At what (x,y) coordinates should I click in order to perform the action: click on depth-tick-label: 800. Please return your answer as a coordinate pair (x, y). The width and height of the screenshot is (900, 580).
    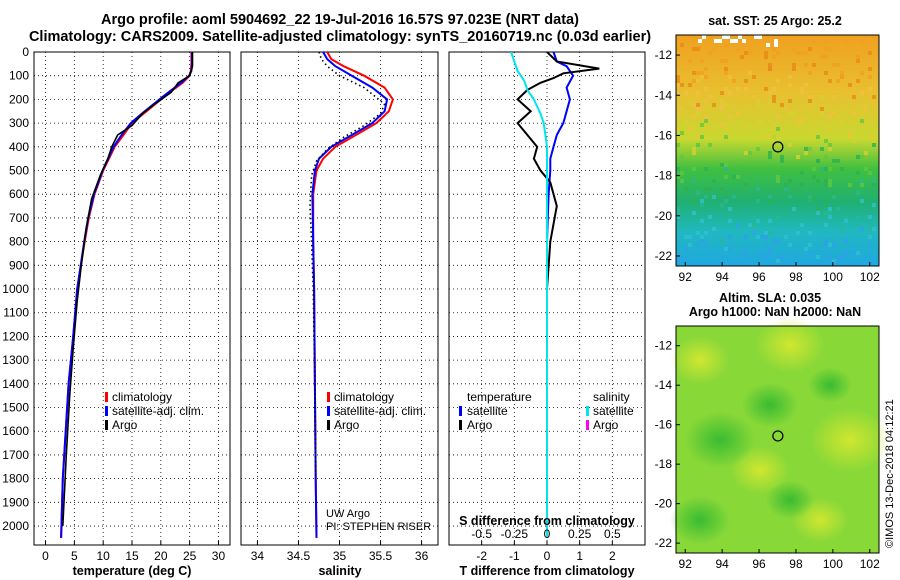
    Looking at the image, I should click on (19, 242).